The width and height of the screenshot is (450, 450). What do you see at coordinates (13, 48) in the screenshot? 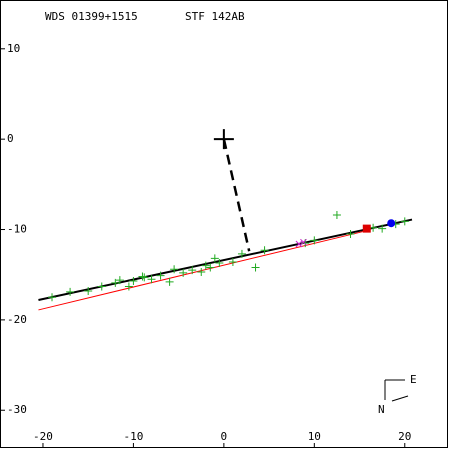
I see `y-tick-label: 10` at bounding box center [13, 48].